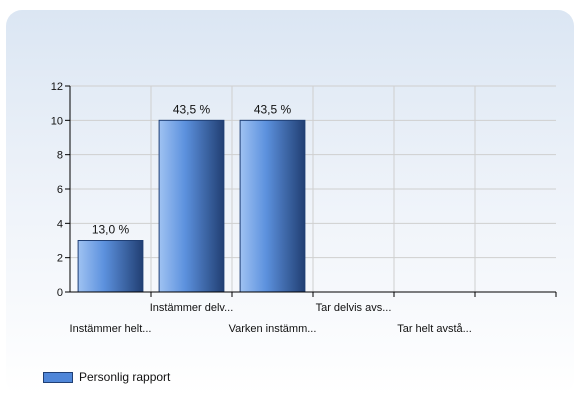 The image size is (576, 401). Describe the element at coordinates (125, 377) in the screenshot. I see `legend-label: Personlig rapport` at that location.